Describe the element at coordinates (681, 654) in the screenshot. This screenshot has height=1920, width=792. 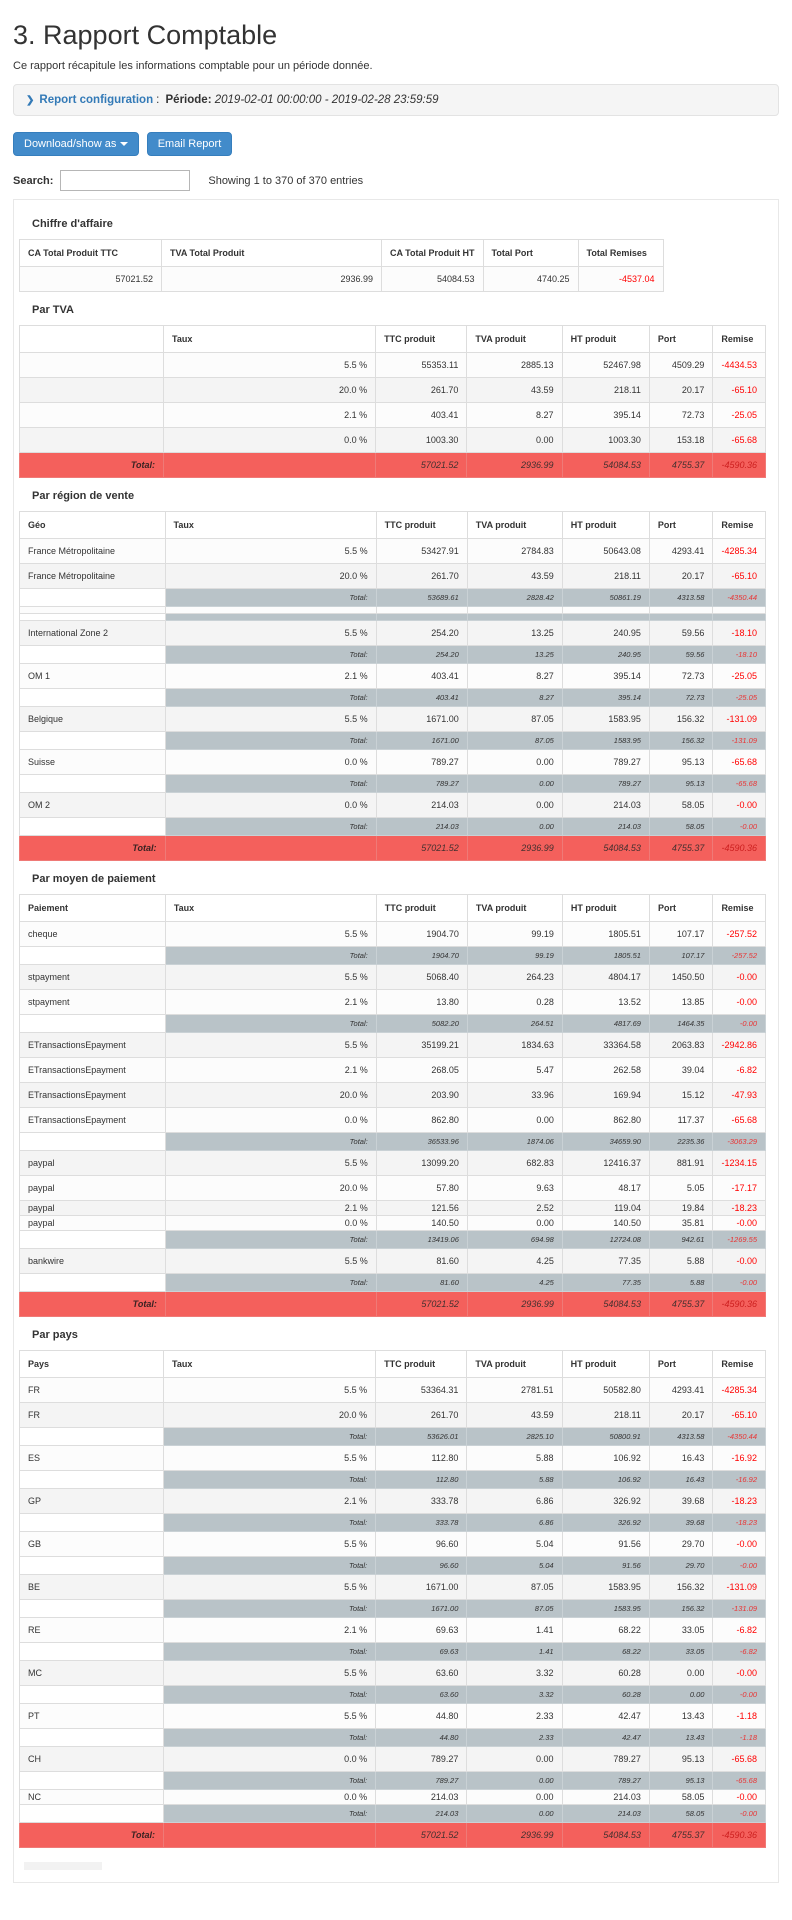
I see `cell: 59.56` at that location.